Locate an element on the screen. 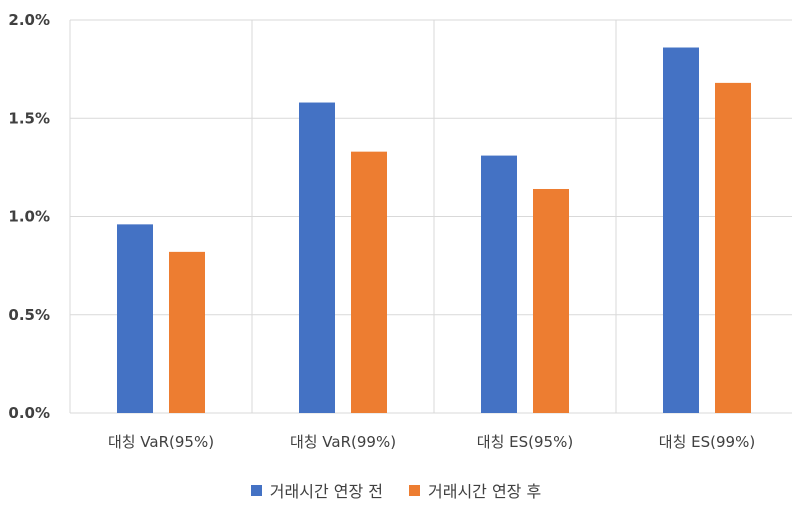 This screenshot has width=792, height=506. y-tick-label: 1.0% is located at coordinates (29, 217).